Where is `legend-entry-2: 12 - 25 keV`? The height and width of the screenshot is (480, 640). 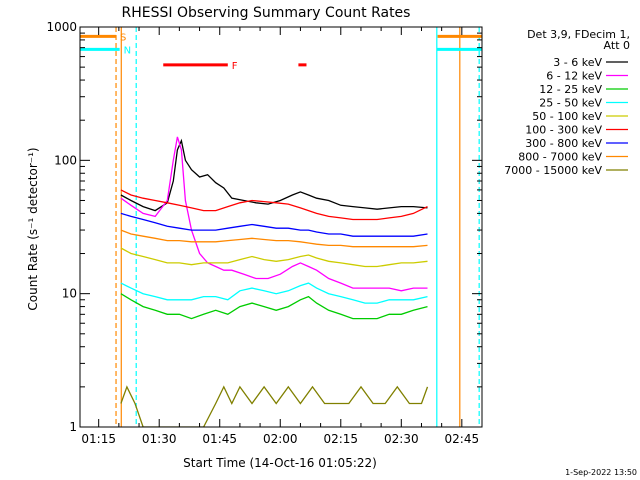
legend-entry-2: 12 - 25 keV is located at coordinates (570, 89).